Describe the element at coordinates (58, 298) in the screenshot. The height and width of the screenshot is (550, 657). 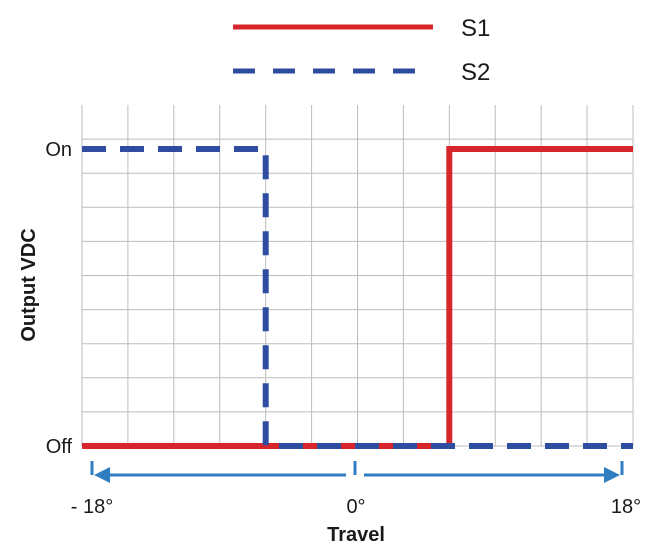
I see `y-axis-ticks: On Off` at that location.